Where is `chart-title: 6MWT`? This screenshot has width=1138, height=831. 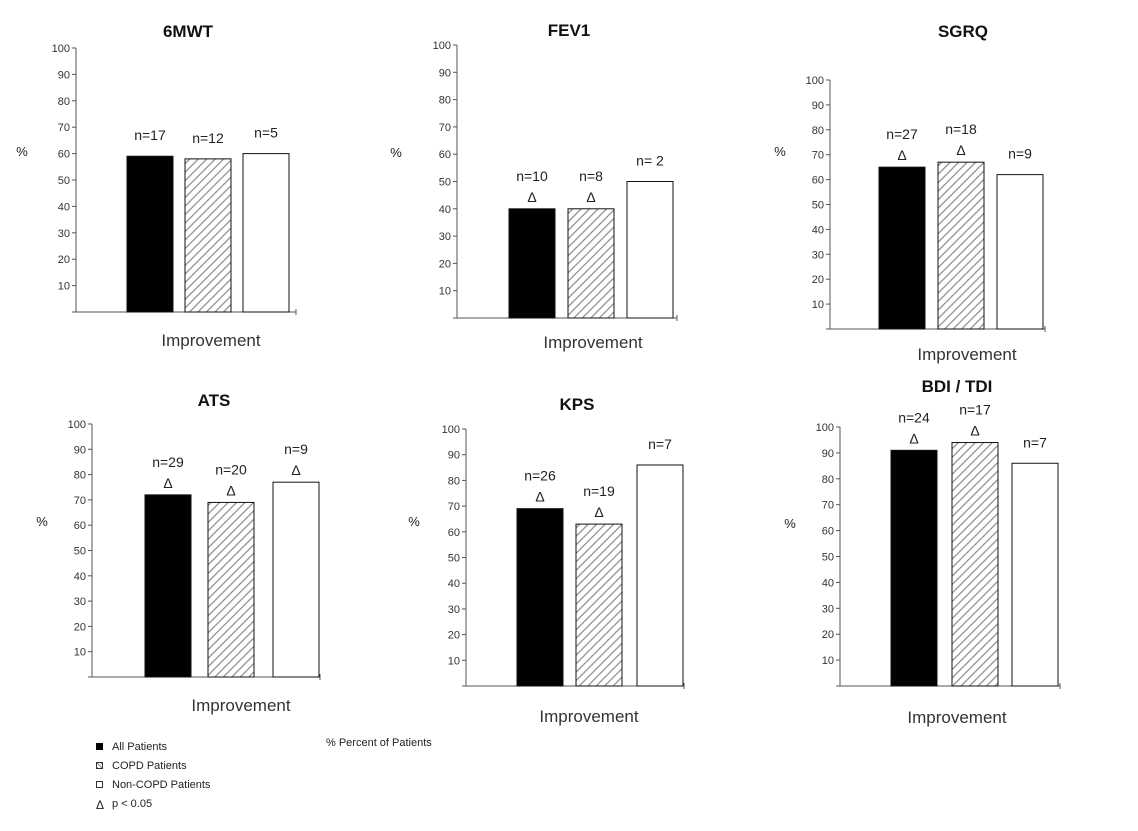
chart-title: 6MWT is located at coordinates (188, 31).